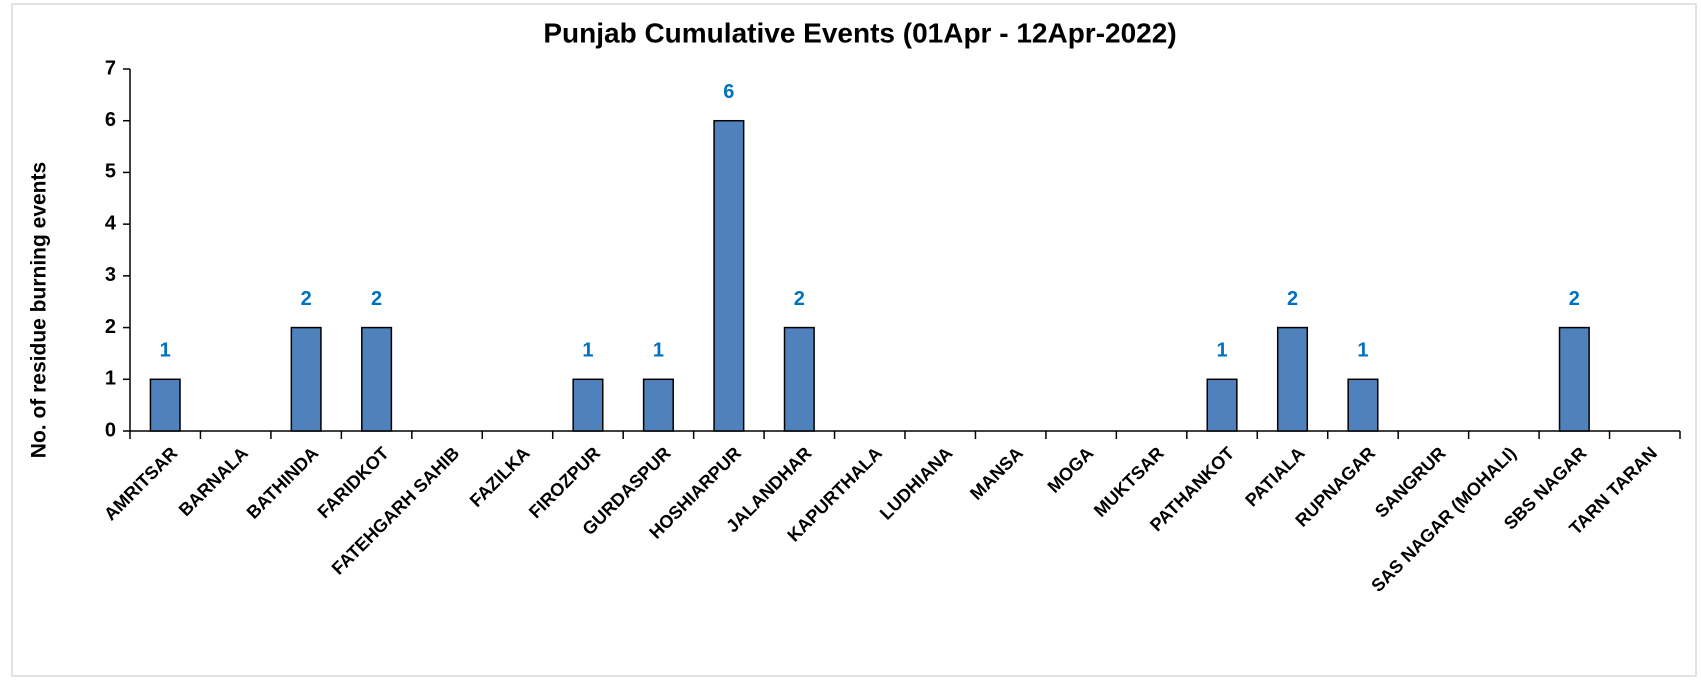  Describe the element at coordinates (110, 379) in the screenshot. I see `y-tick-label: 1` at that location.